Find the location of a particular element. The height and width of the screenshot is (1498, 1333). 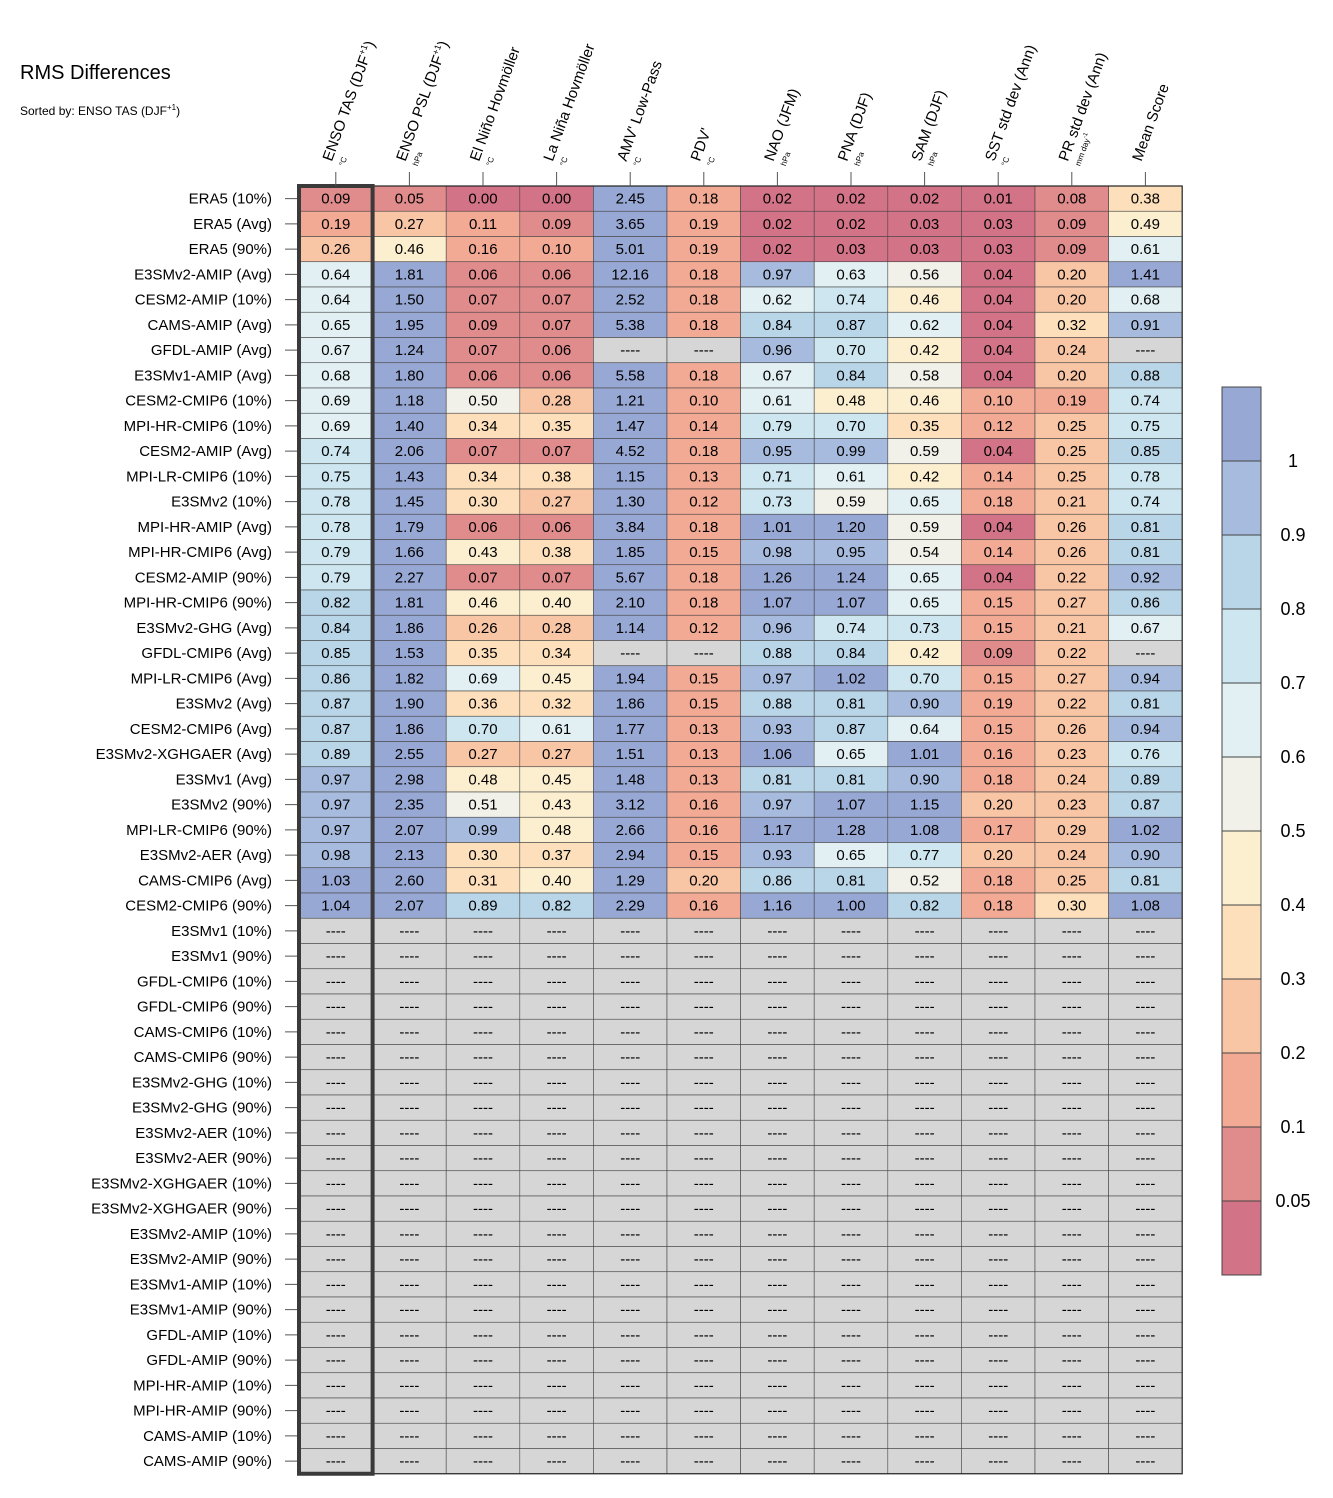

column-header: AMV' Low-Pass°C is located at coordinates (640, 113).